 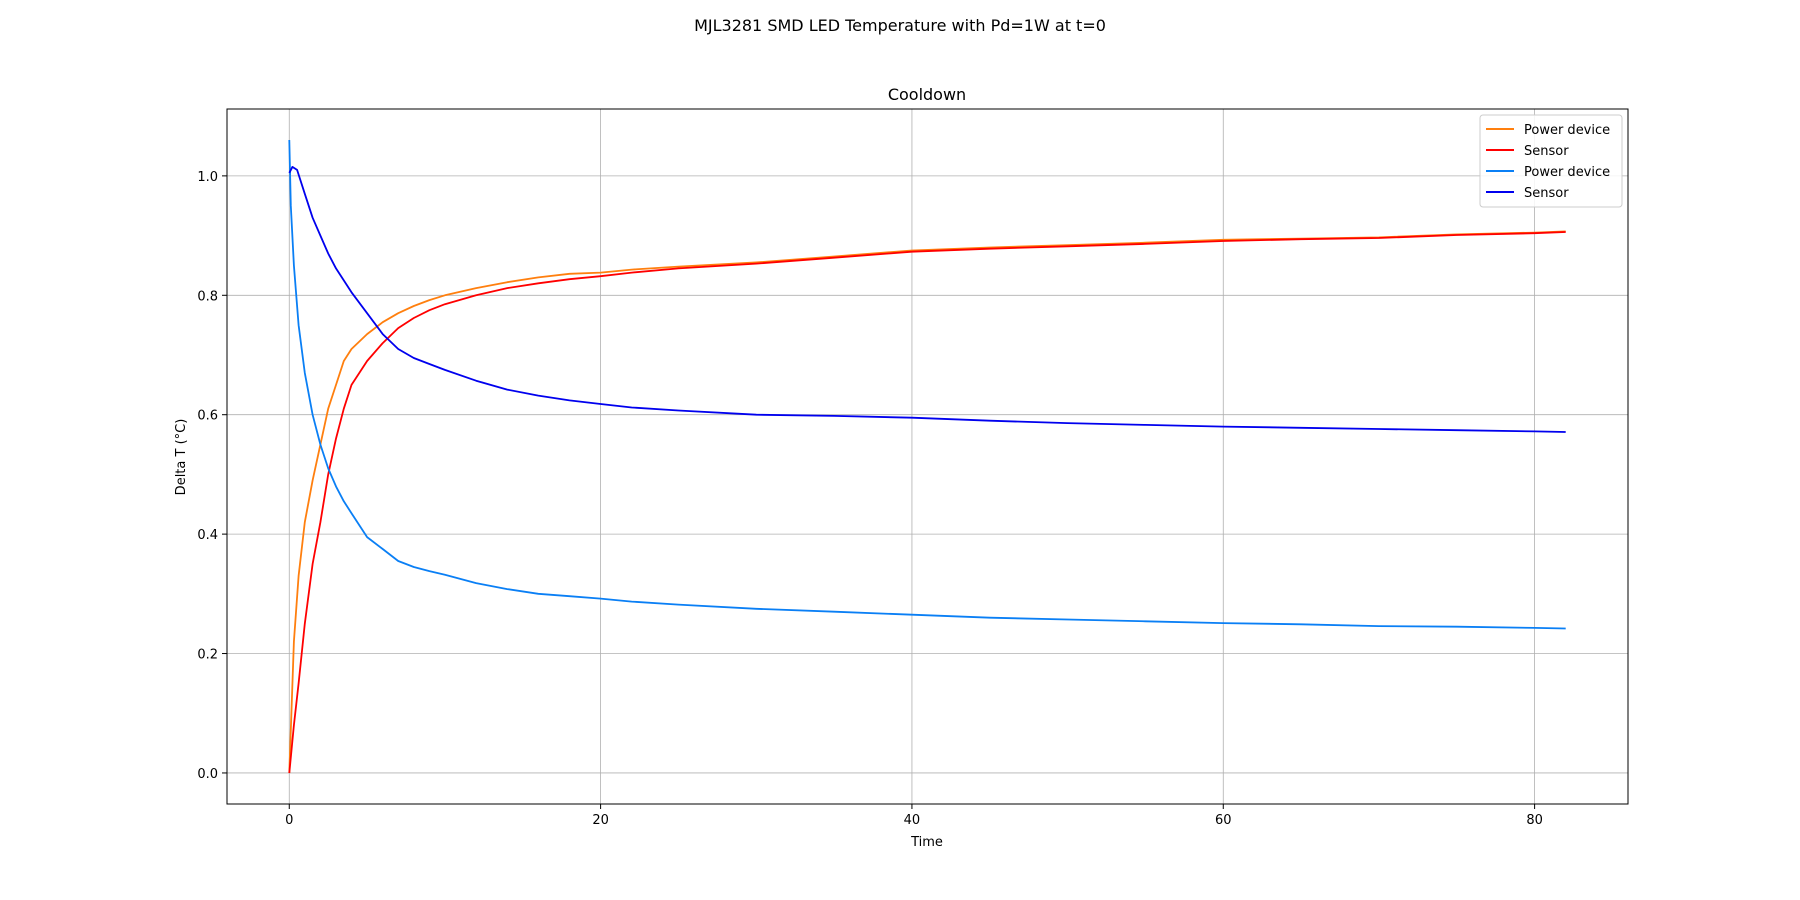 What do you see at coordinates (912, 820) in the screenshot?
I see `x-tick-label: 40` at bounding box center [912, 820].